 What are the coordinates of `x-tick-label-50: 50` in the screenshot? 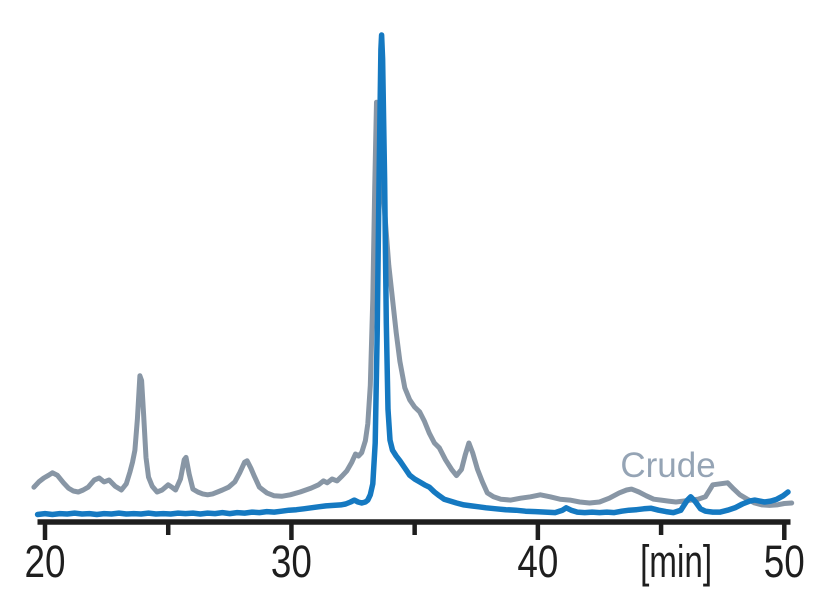 It's located at (784, 561).